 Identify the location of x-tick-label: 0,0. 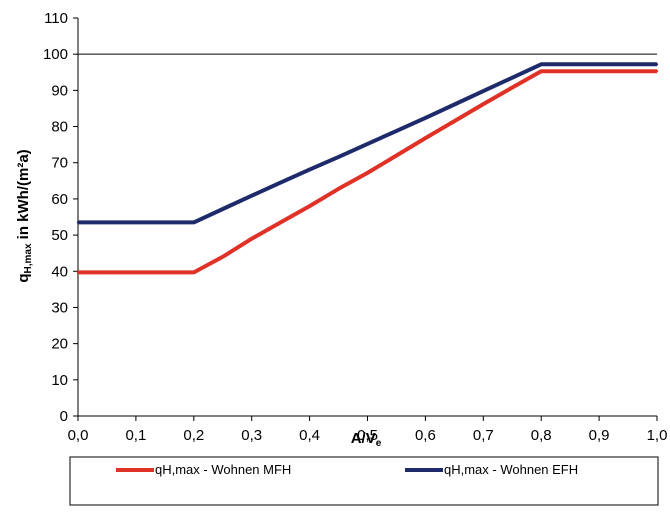
(78, 435).